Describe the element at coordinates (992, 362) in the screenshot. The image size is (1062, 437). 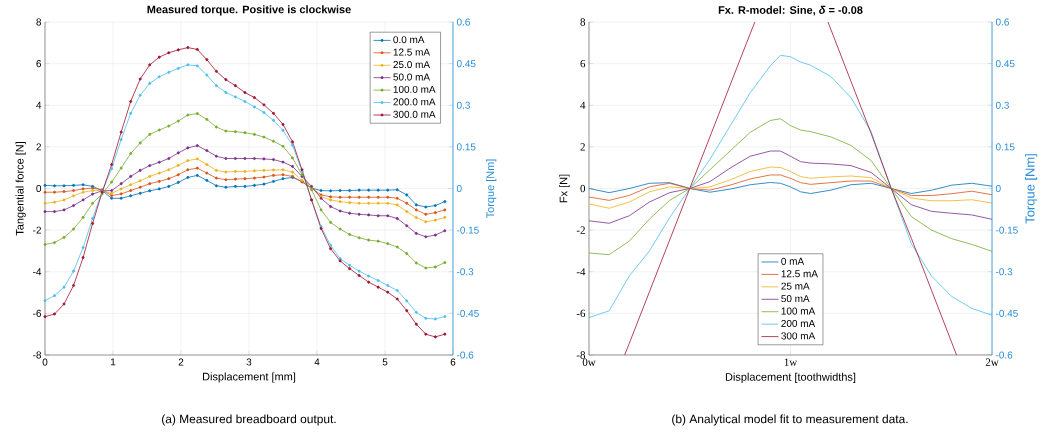
I see `x-tick-label: 2w` at that location.